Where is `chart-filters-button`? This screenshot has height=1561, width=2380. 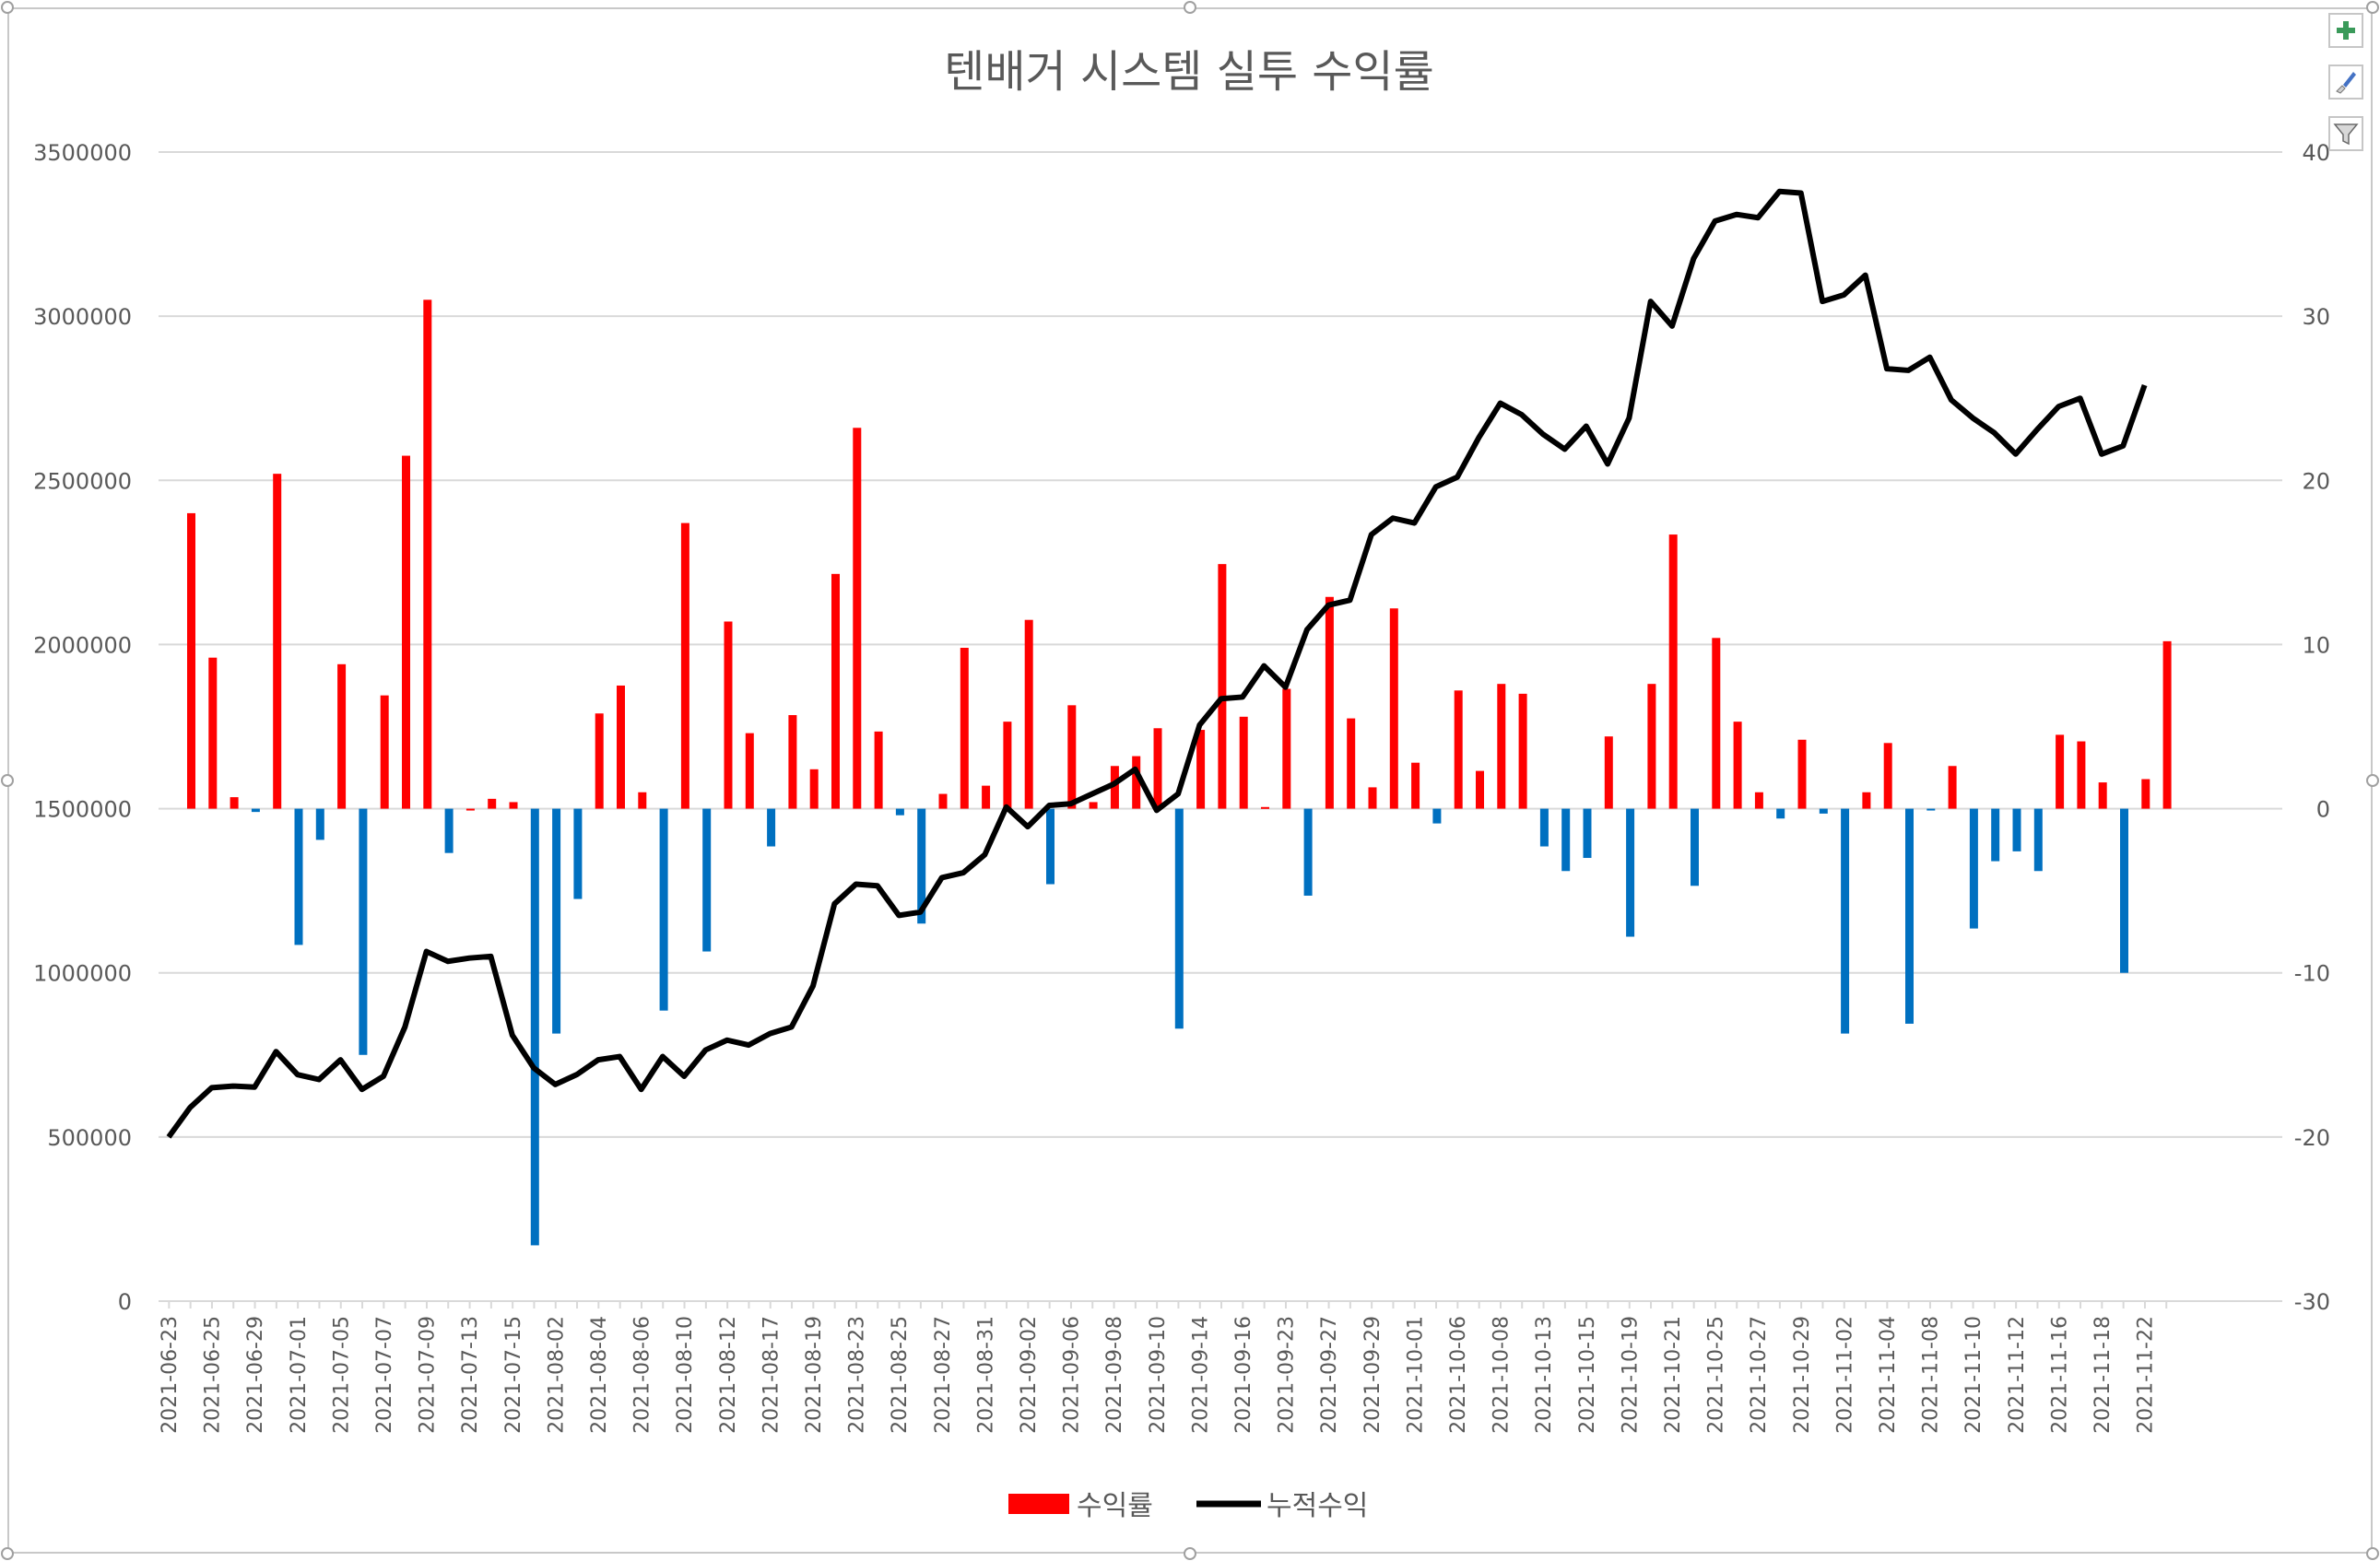
chart-filters-button is located at coordinates (2345, 133).